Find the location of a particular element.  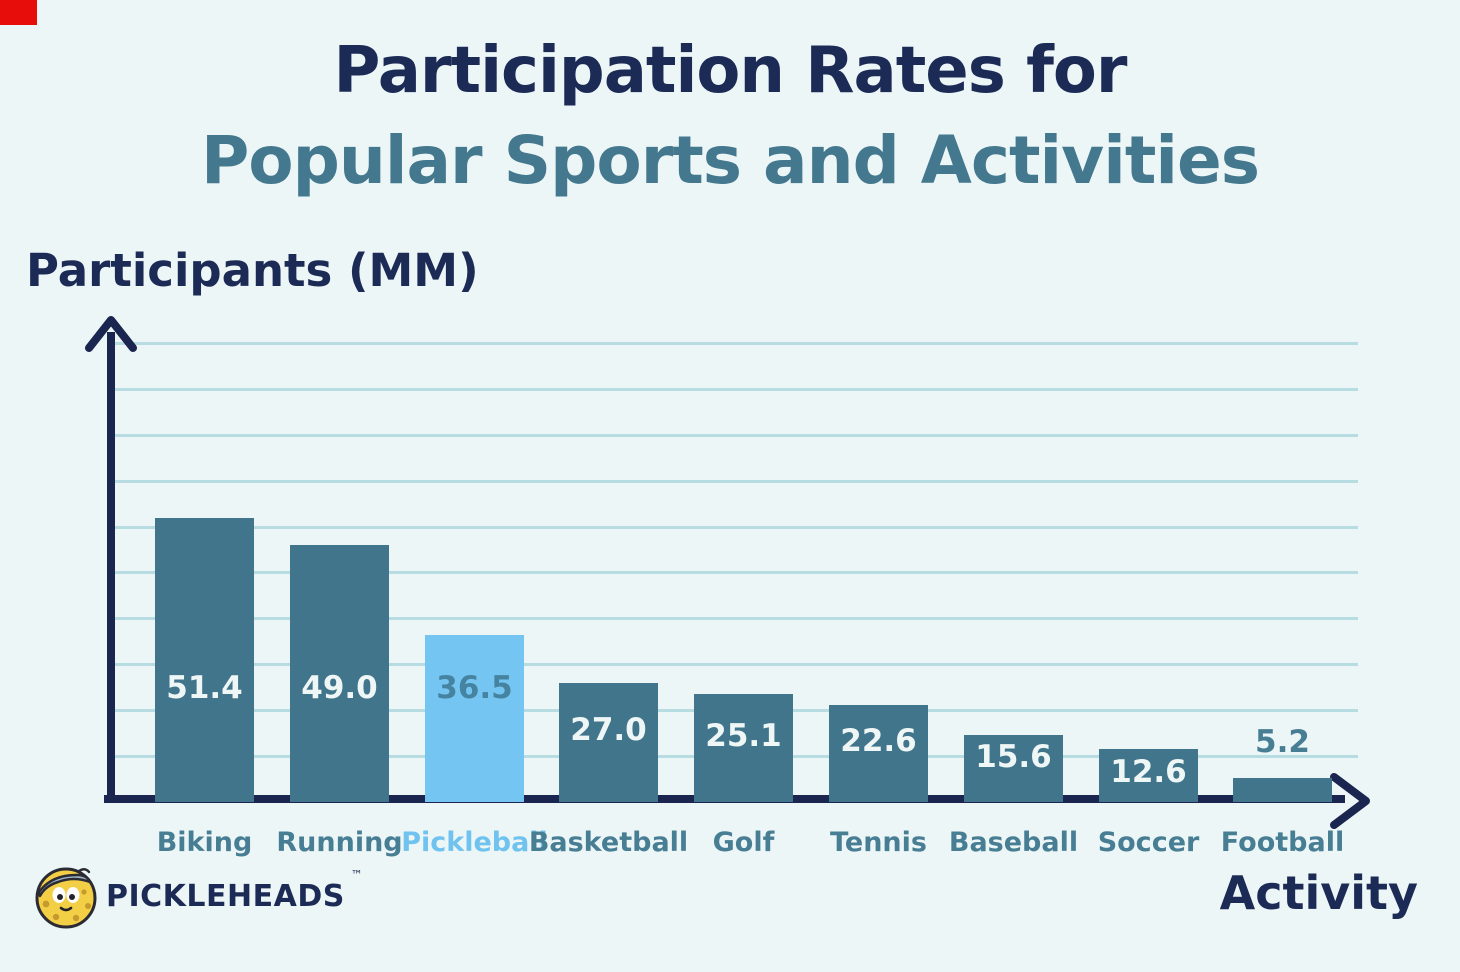

bar-golf is located at coordinates (743, 748).